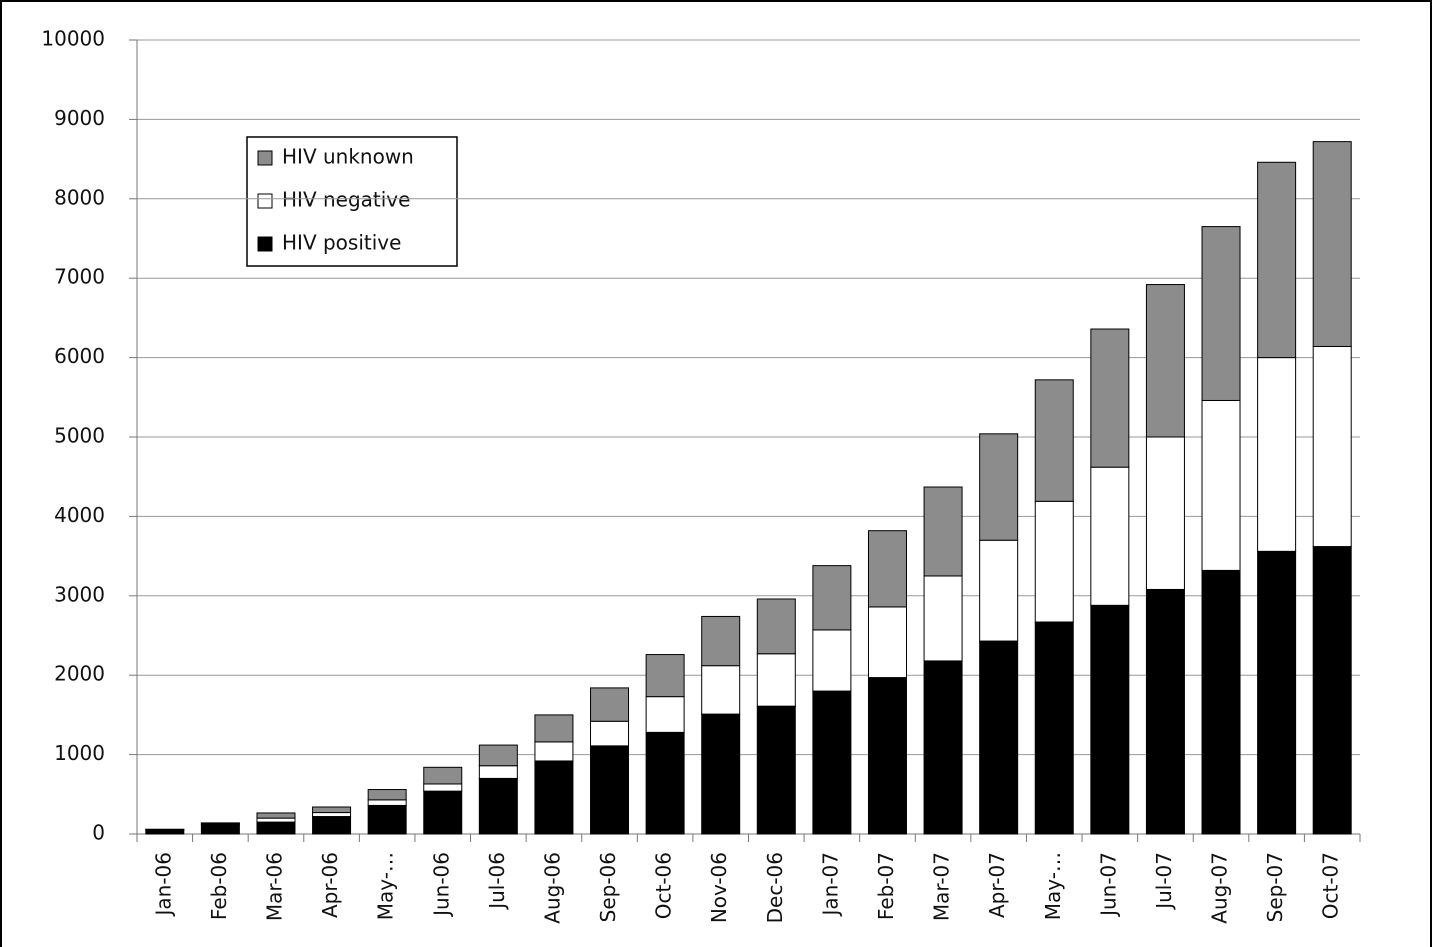 The height and width of the screenshot is (947, 1432). Describe the element at coordinates (775, 887) in the screenshot. I see `x-tick-label: Dec-06` at that location.